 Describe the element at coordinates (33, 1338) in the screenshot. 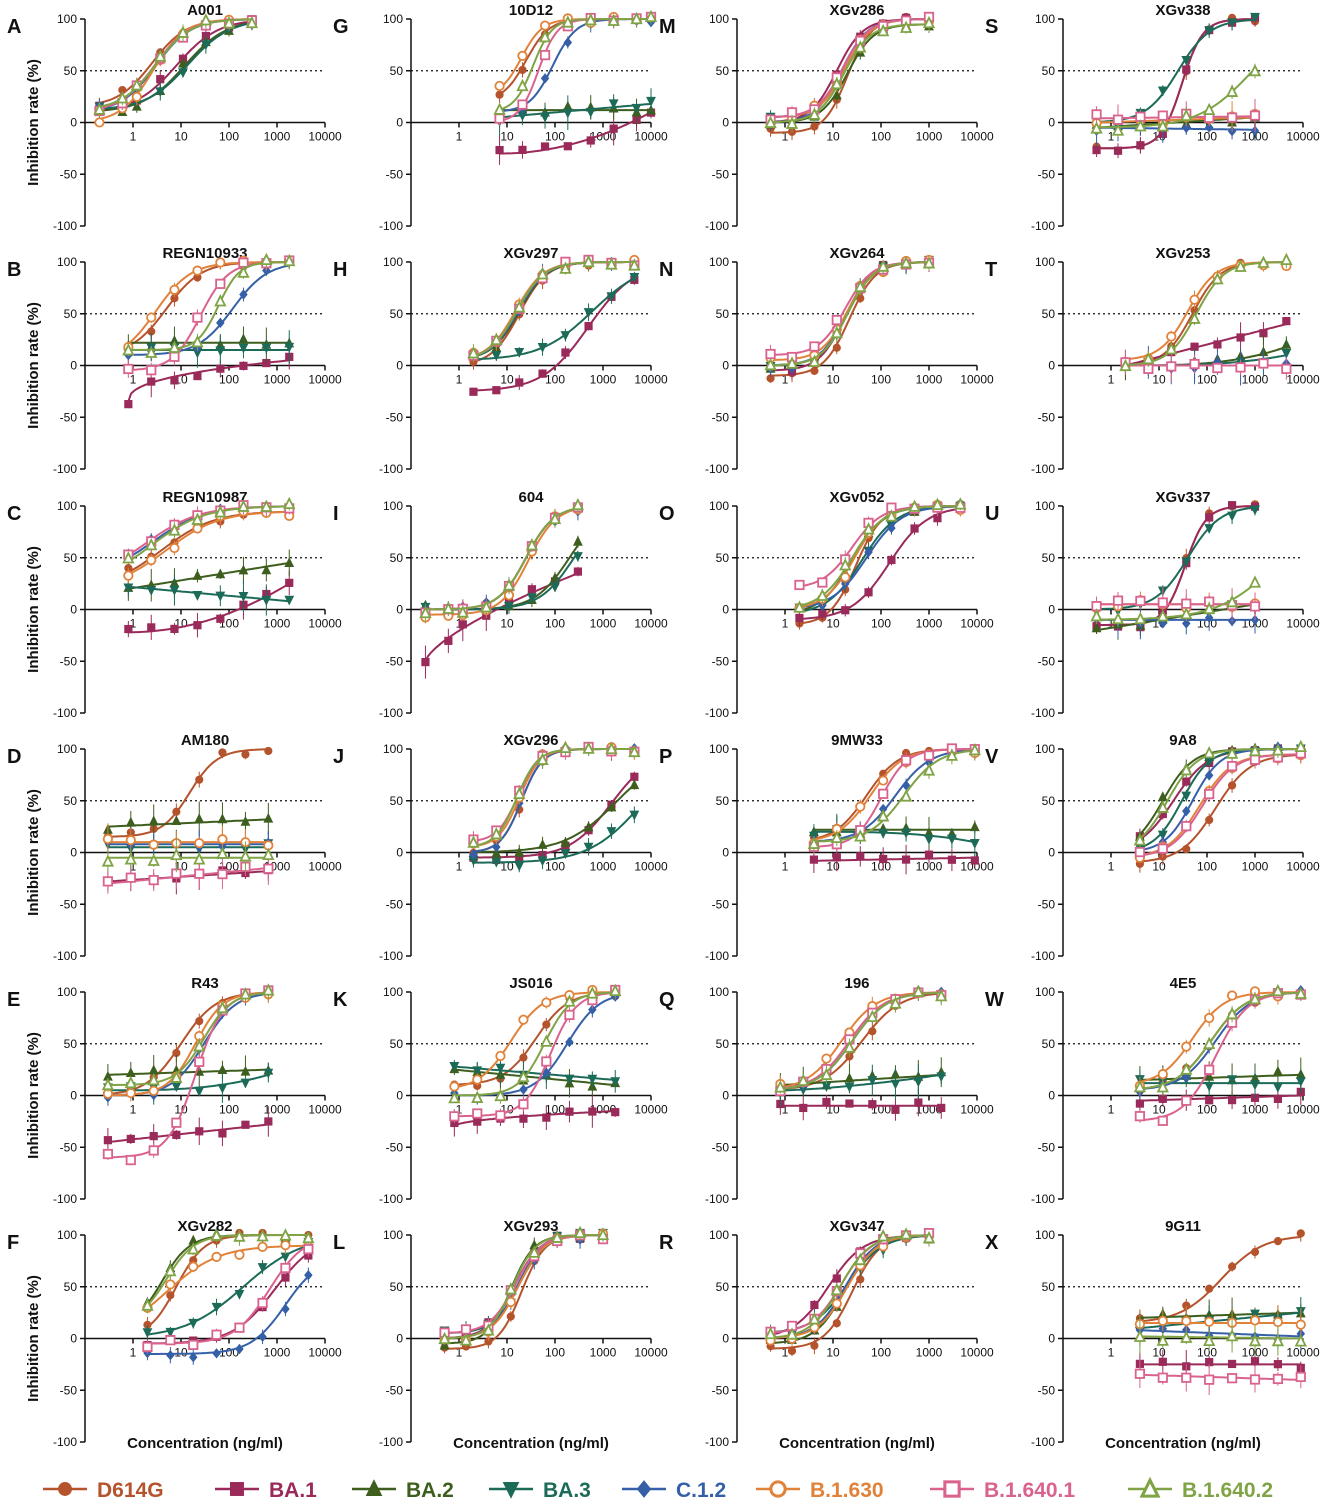

I see `y-axis-title: Inhibition rate (%)` at that location.